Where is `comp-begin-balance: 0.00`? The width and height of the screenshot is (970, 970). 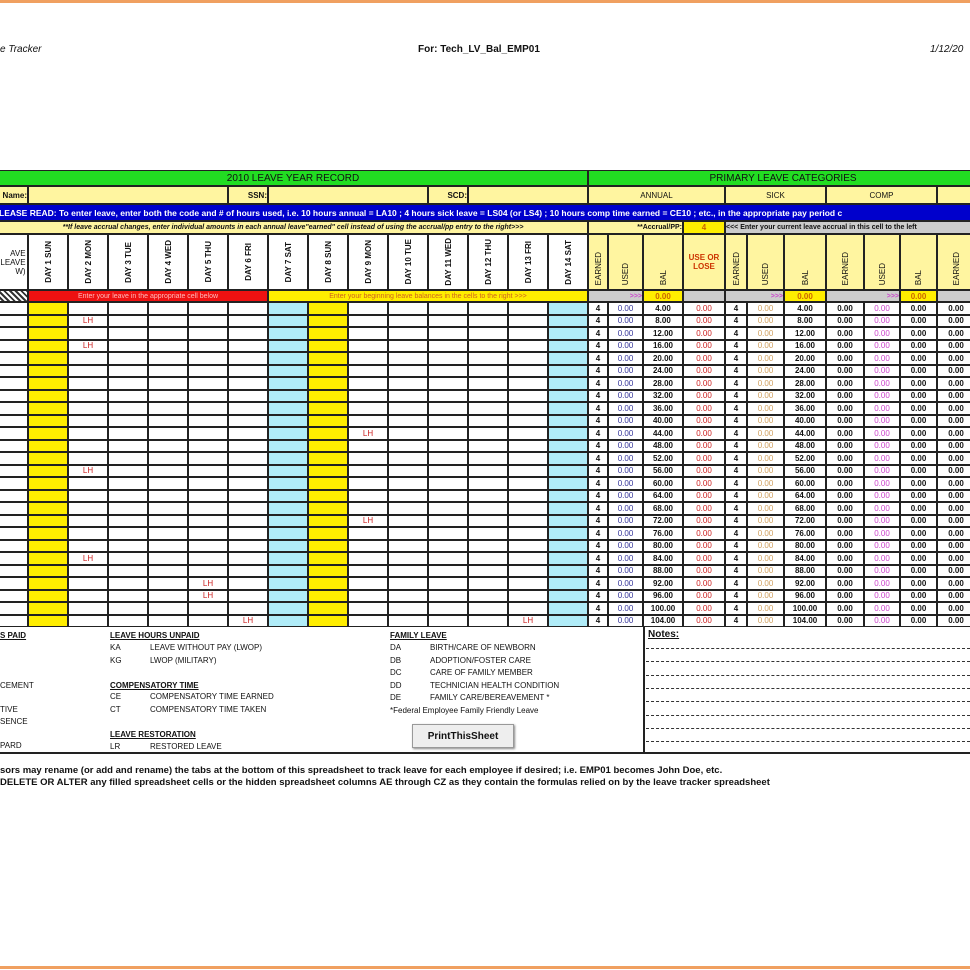 comp-begin-balance: 0.00 is located at coordinates (918, 296).